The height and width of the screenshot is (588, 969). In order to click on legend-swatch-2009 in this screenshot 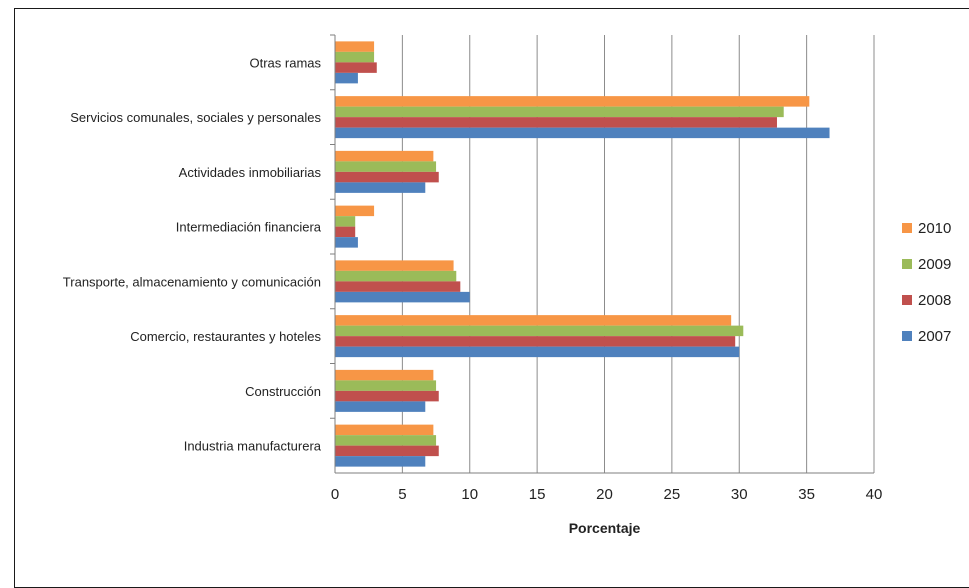, I will do `click(907, 264)`.